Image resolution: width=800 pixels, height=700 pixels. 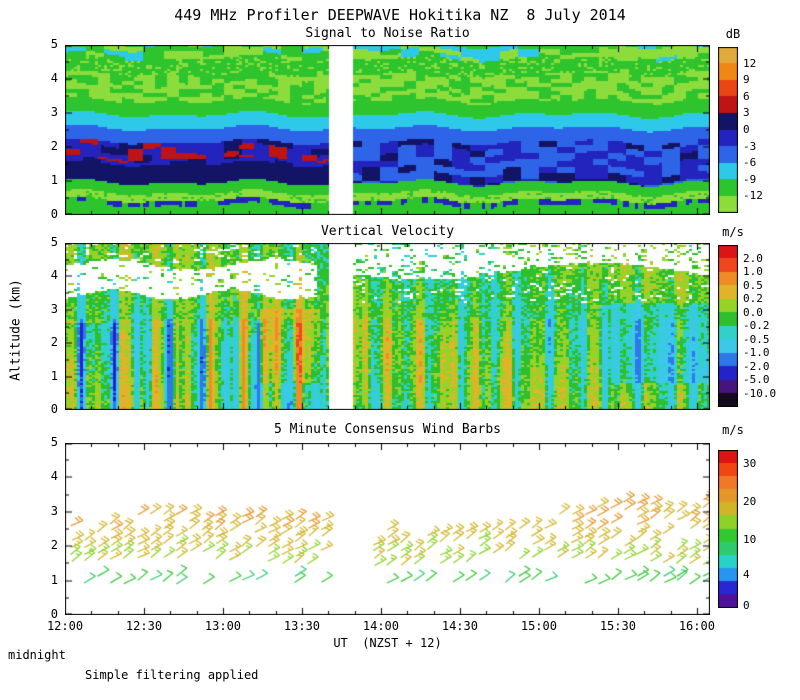 I want to click on wind-colorbar, so click(x=728, y=529).